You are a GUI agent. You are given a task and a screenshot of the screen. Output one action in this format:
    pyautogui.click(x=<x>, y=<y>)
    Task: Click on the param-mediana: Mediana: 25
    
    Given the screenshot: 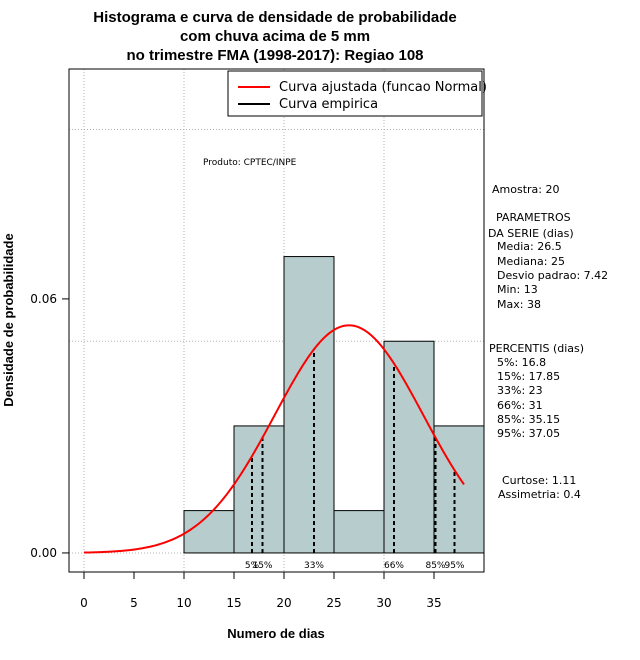 What is the action you would take?
    pyautogui.click(x=531, y=261)
    